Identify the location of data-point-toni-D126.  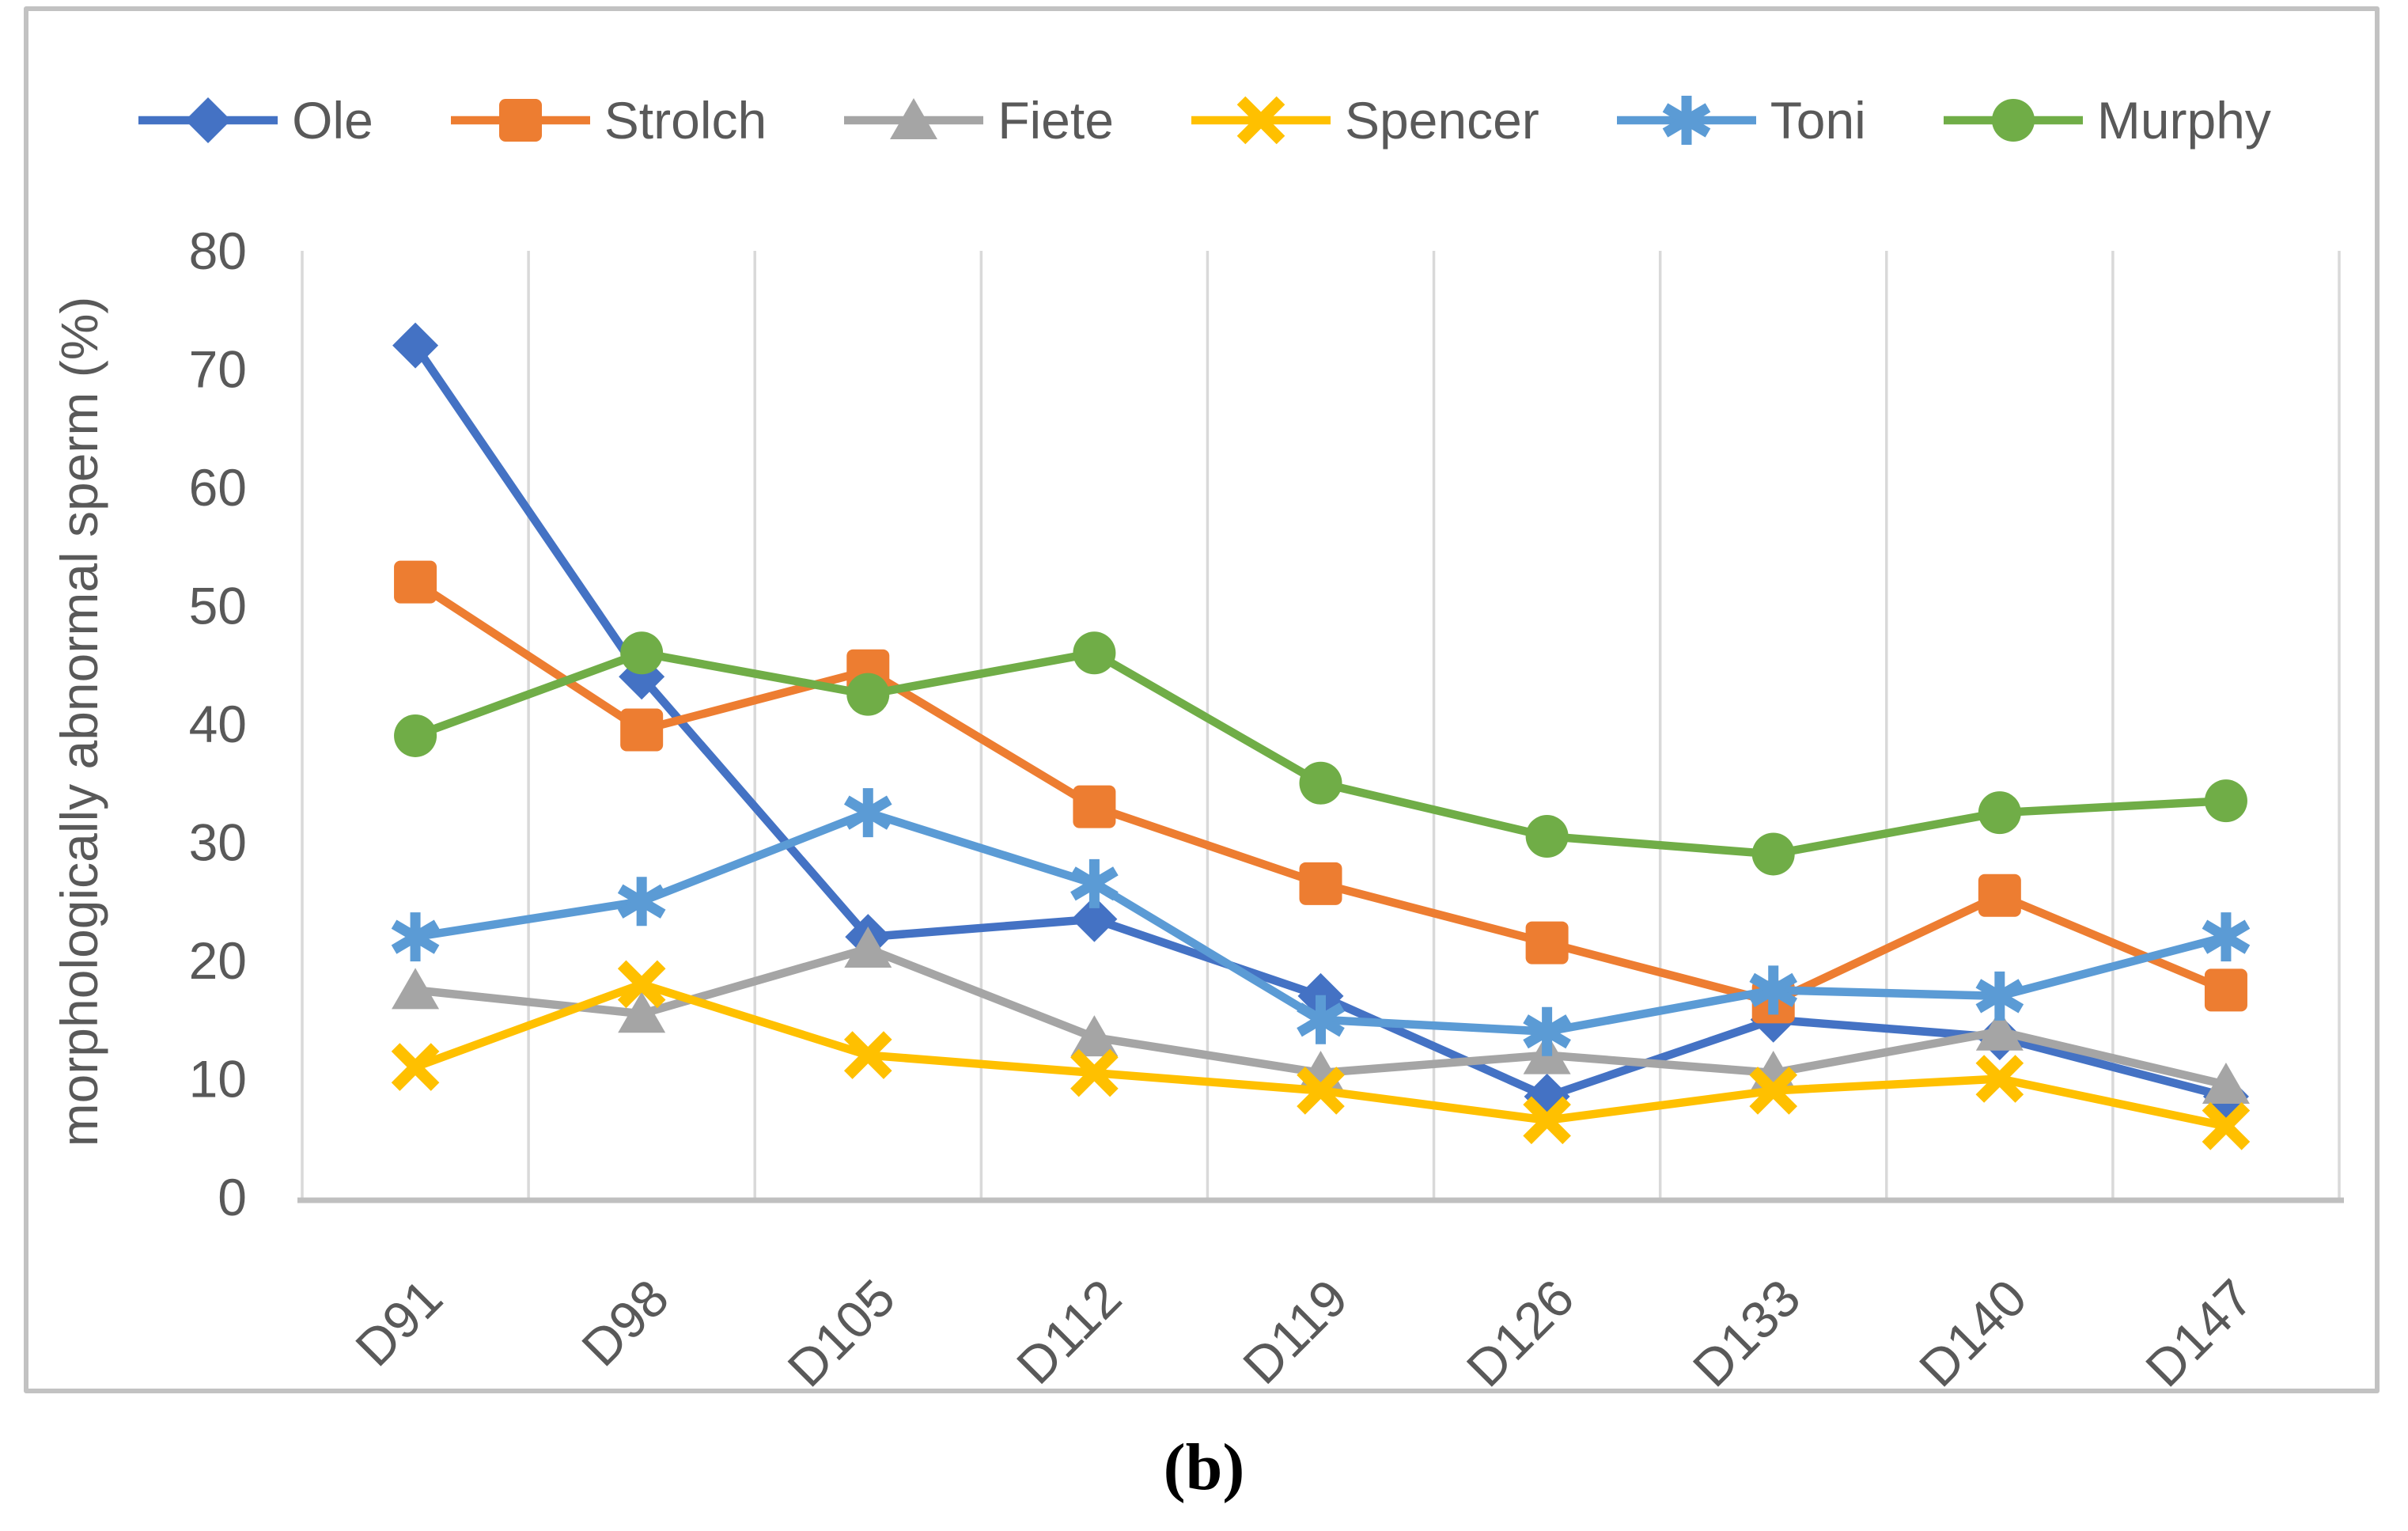
(1547, 1031).